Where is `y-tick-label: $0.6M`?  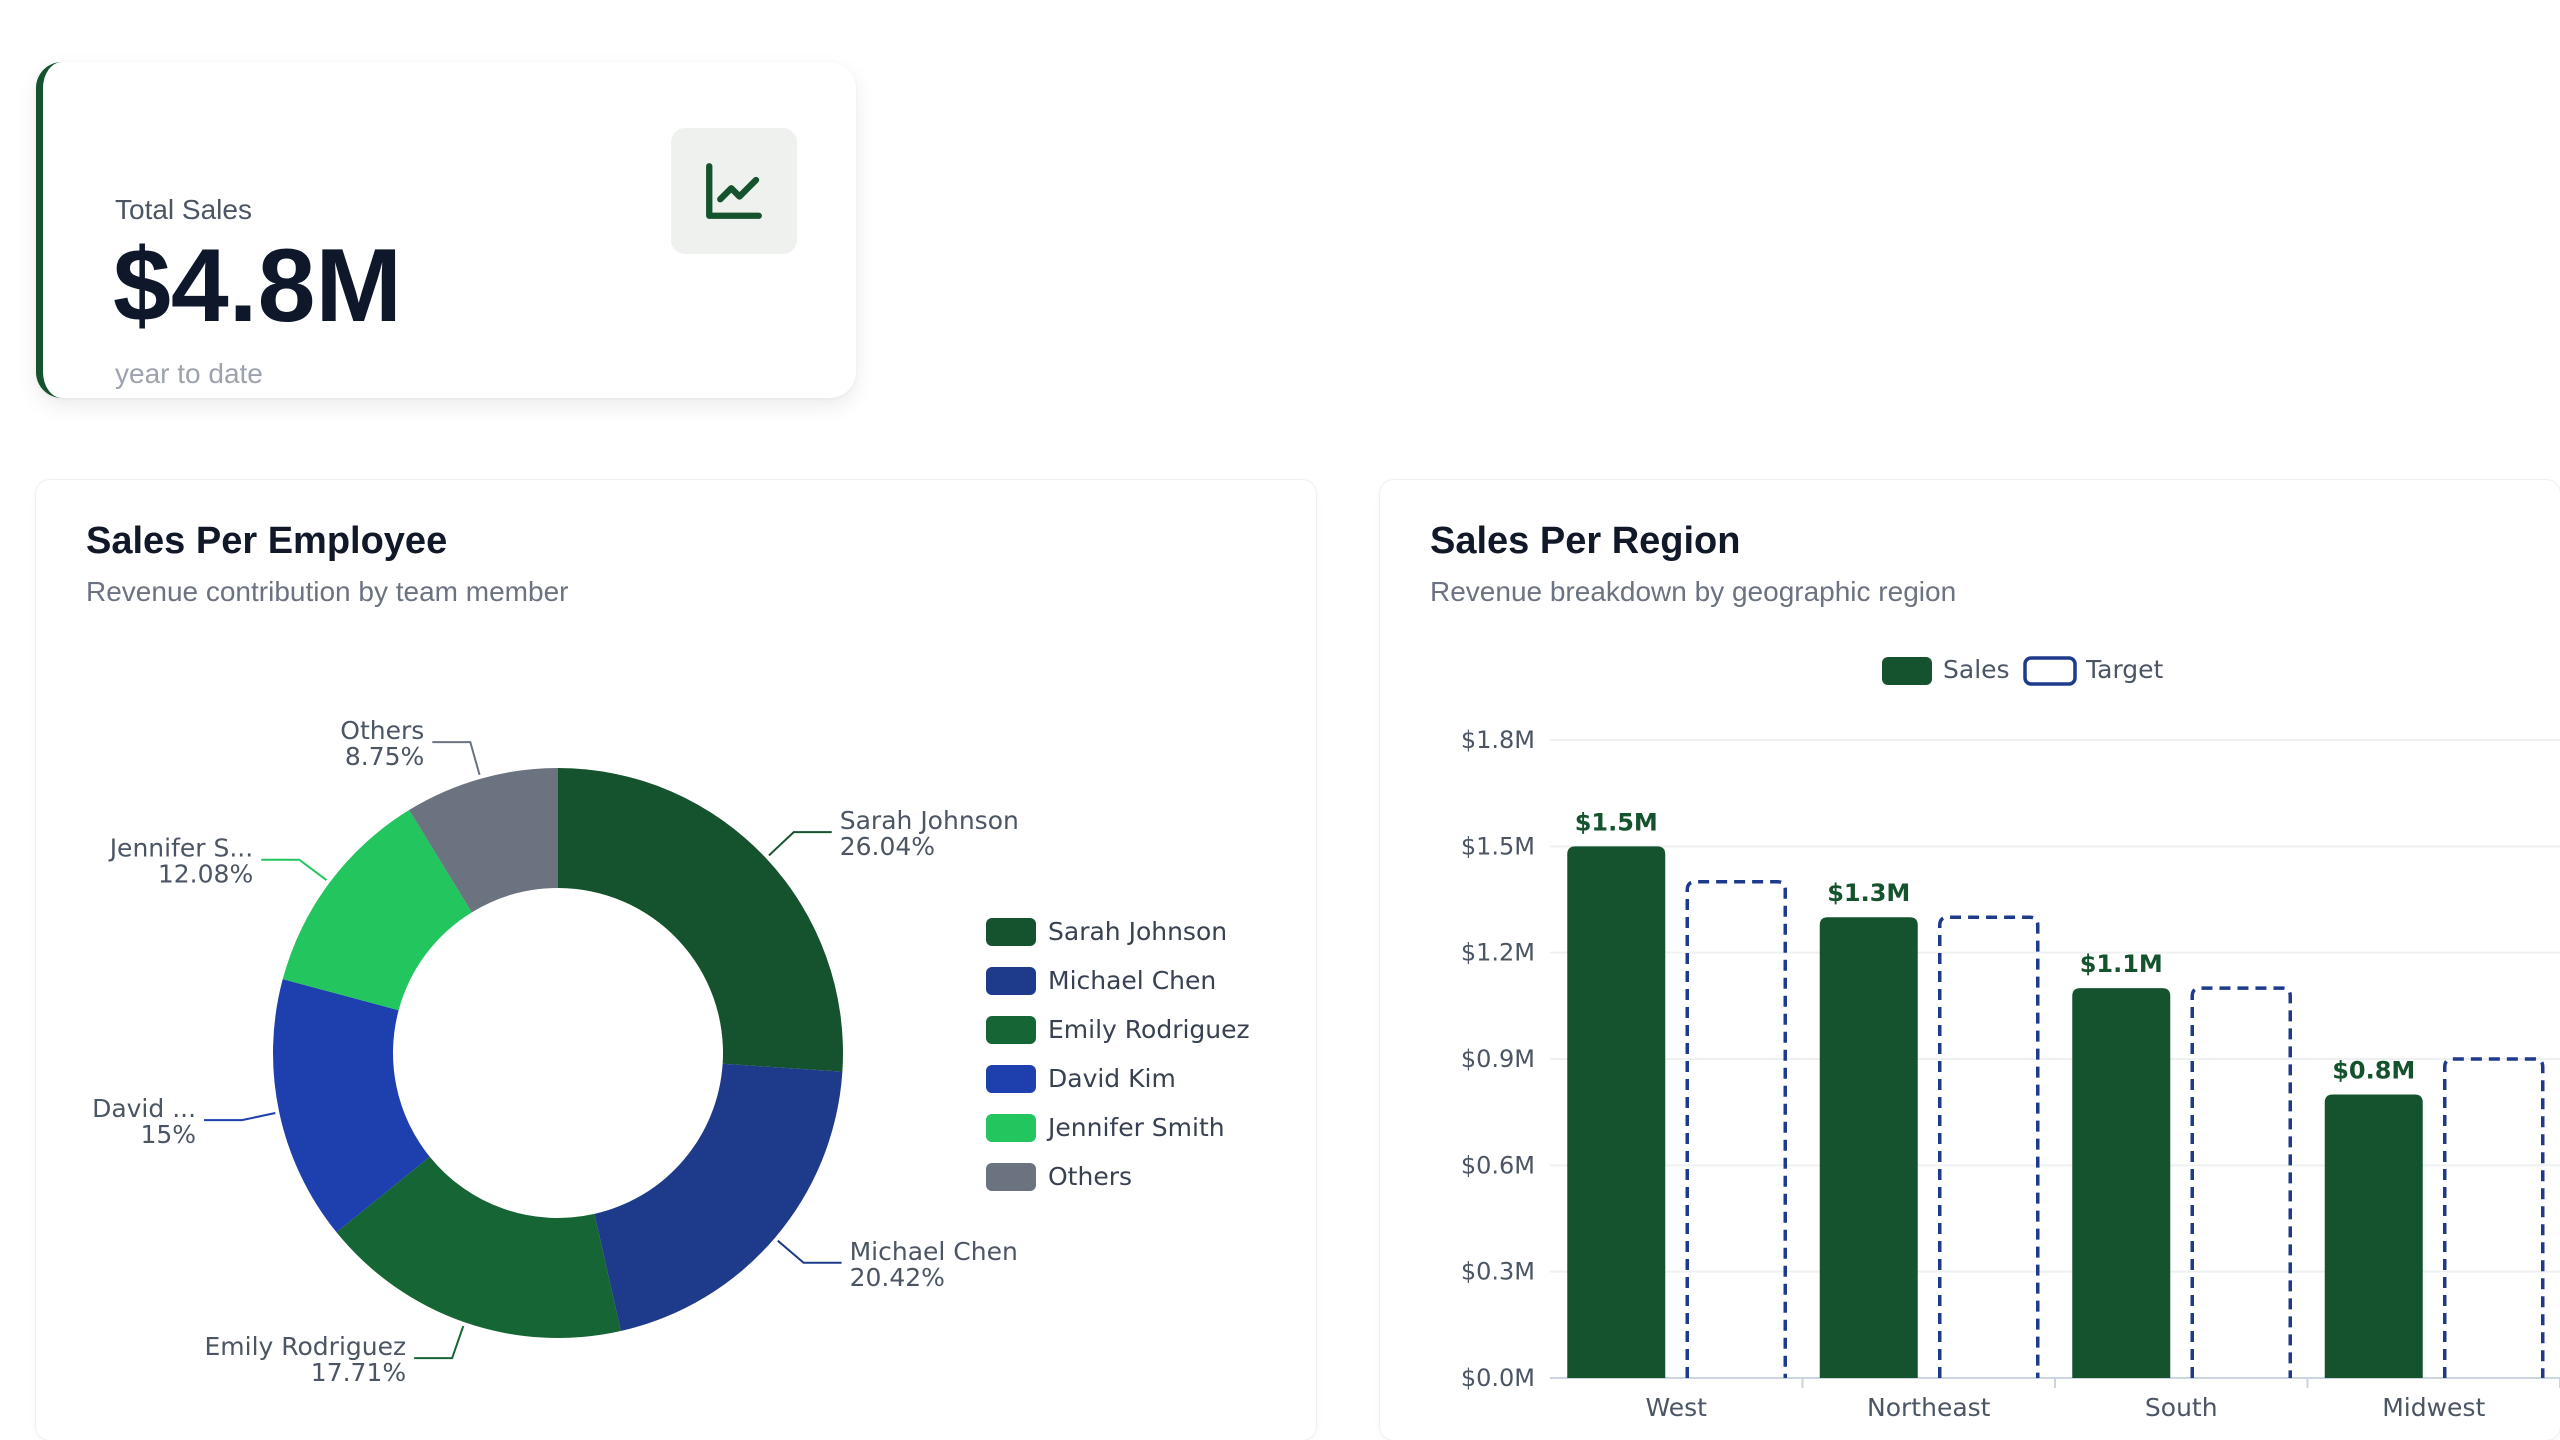 y-tick-label: $0.6M is located at coordinates (1498, 1165).